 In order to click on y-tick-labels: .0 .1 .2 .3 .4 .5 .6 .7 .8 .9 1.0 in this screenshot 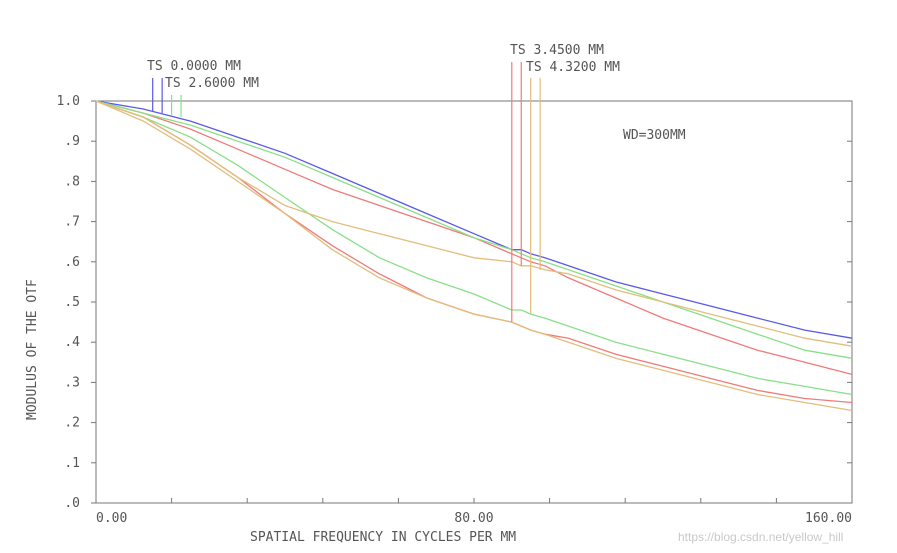, I will do `click(69, 302)`.